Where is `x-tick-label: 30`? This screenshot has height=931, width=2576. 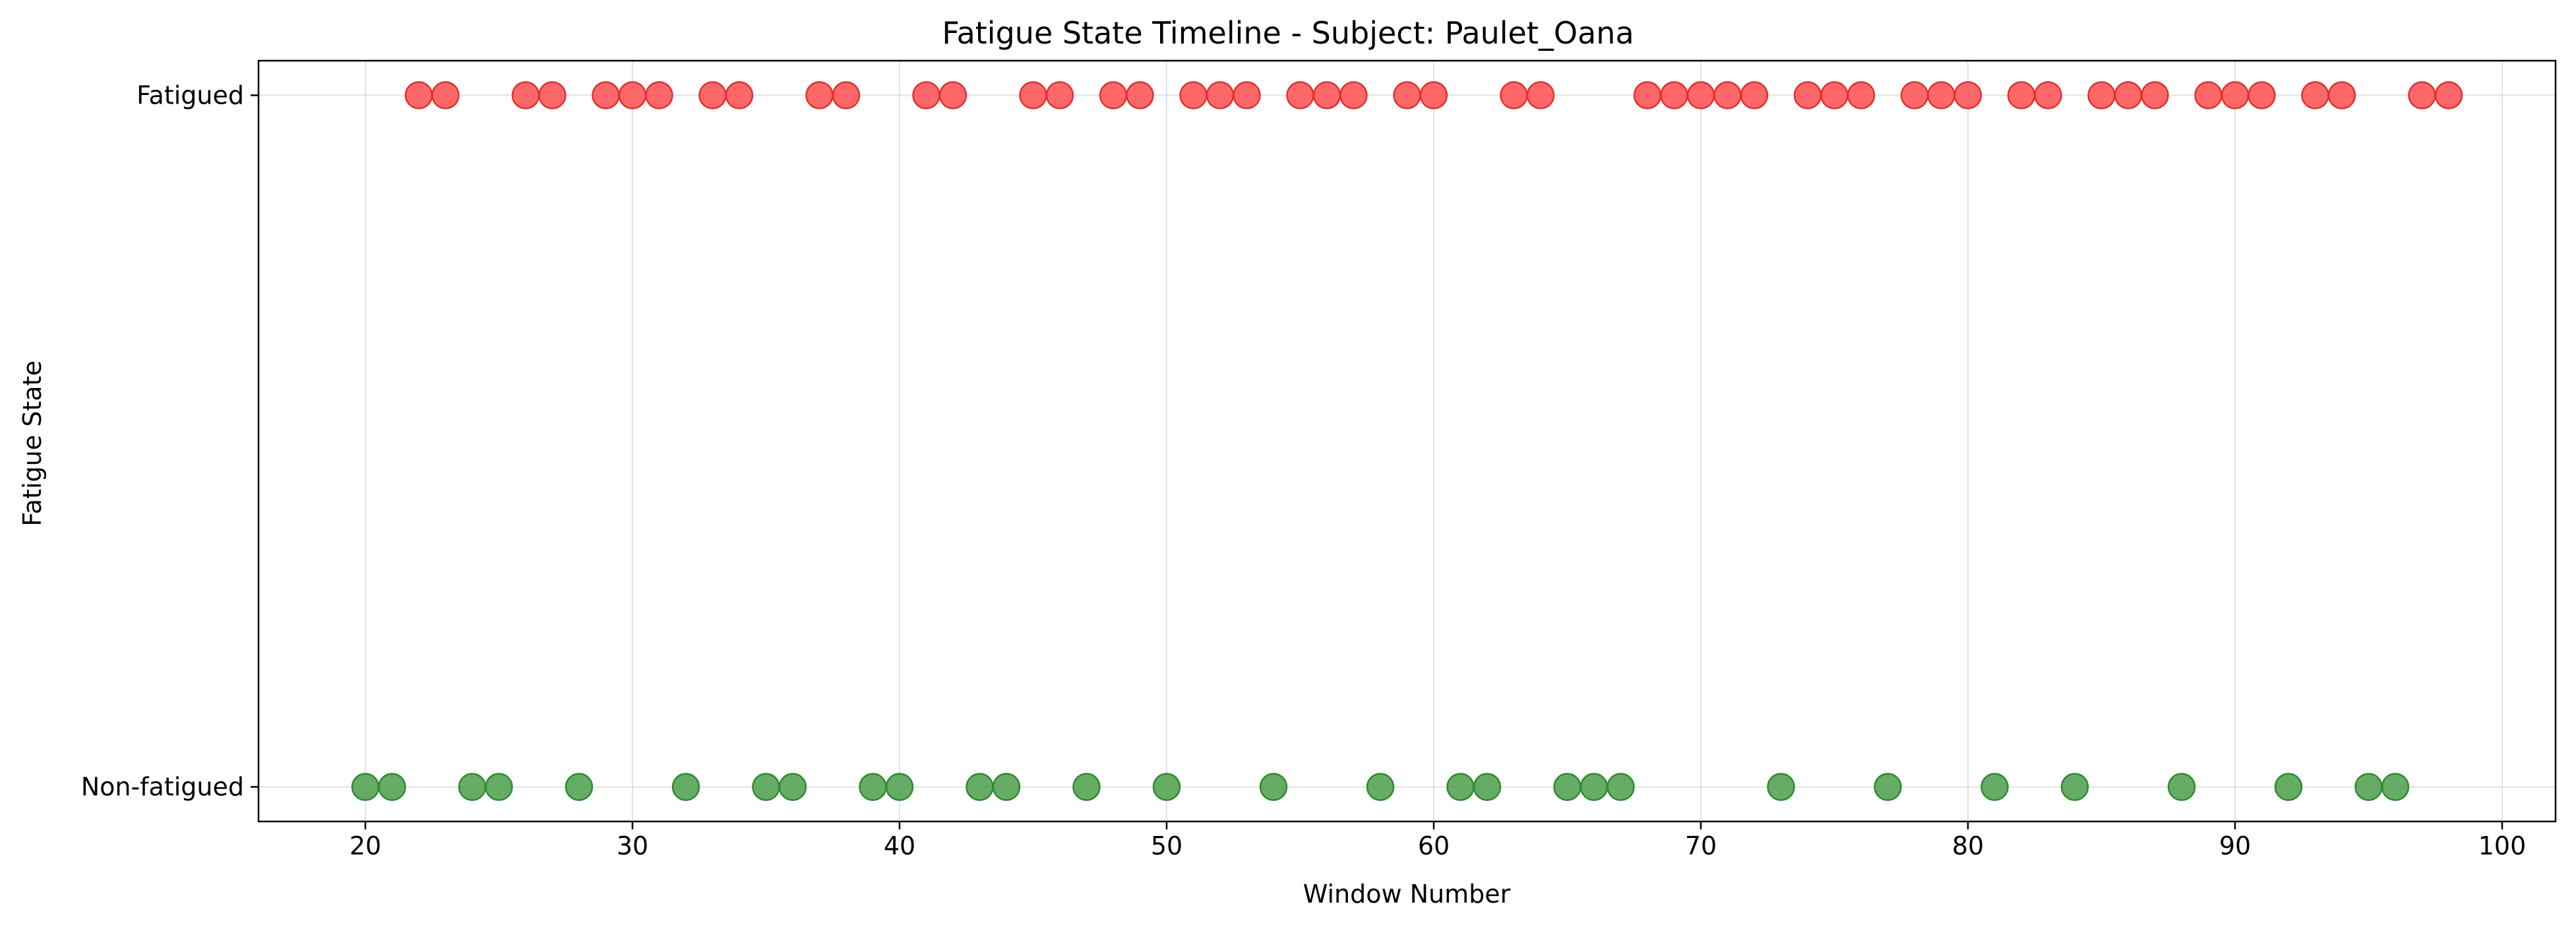 x-tick-label: 30 is located at coordinates (632, 845).